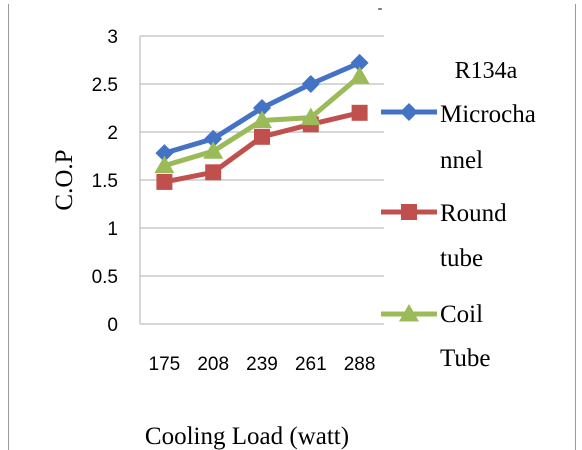  Describe the element at coordinates (461, 160) in the screenshot. I see `legend-label: nnel` at that location.